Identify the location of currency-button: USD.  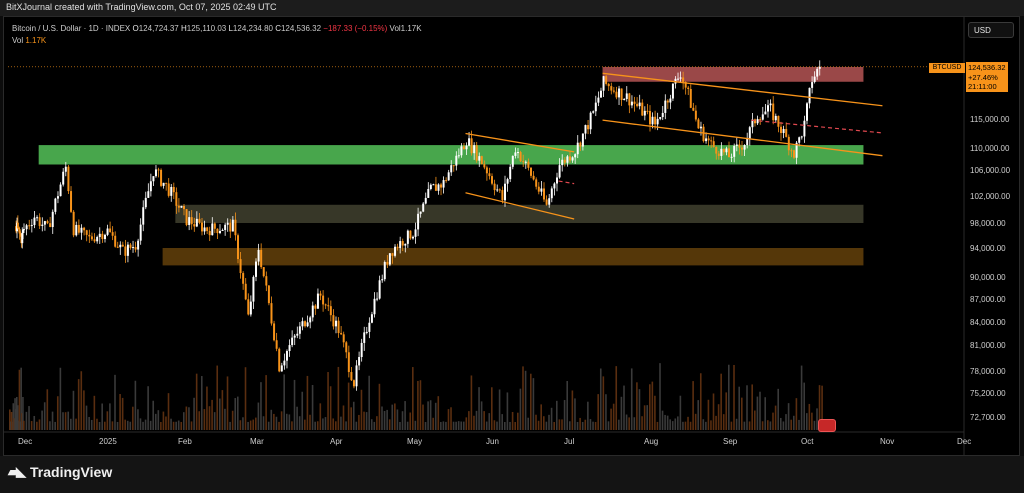
(991, 30).